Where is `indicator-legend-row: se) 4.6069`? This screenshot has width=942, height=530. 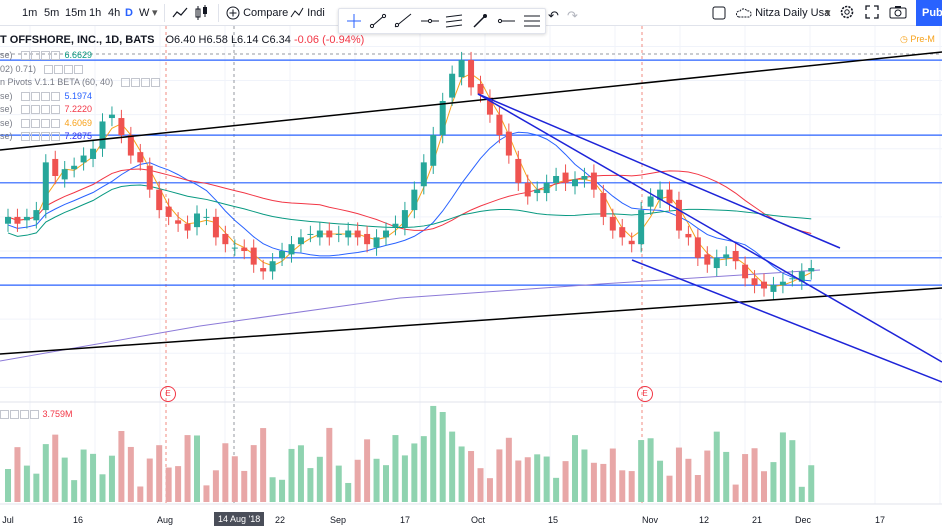
indicator-legend-row: se) 4.6069 is located at coordinates (46, 123).